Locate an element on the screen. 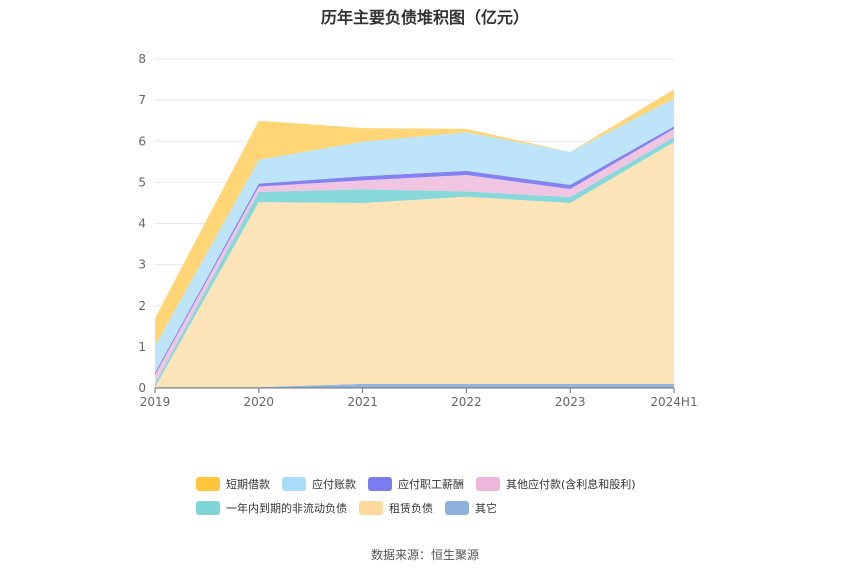 The width and height of the screenshot is (850, 575). data-source-note: 数据来源：恒生聚源 is located at coordinates (424, 555).